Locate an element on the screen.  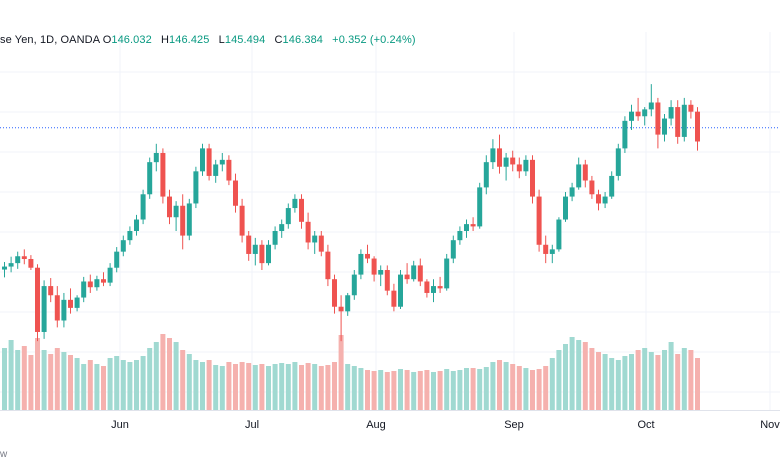
x-tick-label: Nov is located at coordinates (770, 425).